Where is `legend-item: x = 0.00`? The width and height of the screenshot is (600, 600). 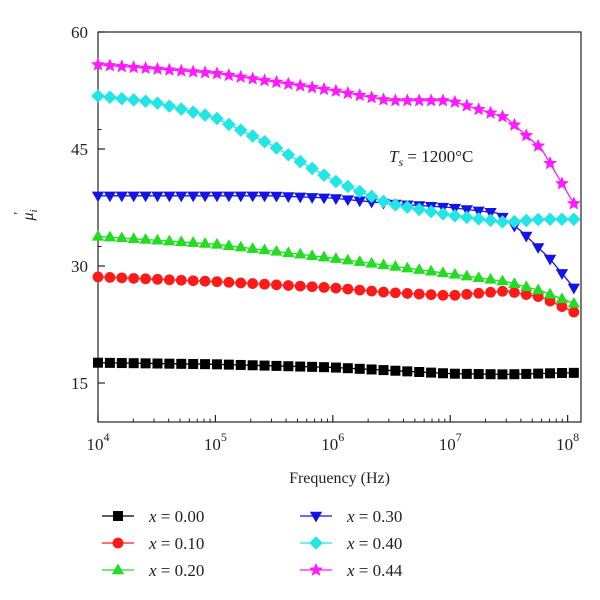
legend-item: x = 0.00 is located at coordinates (153, 516).